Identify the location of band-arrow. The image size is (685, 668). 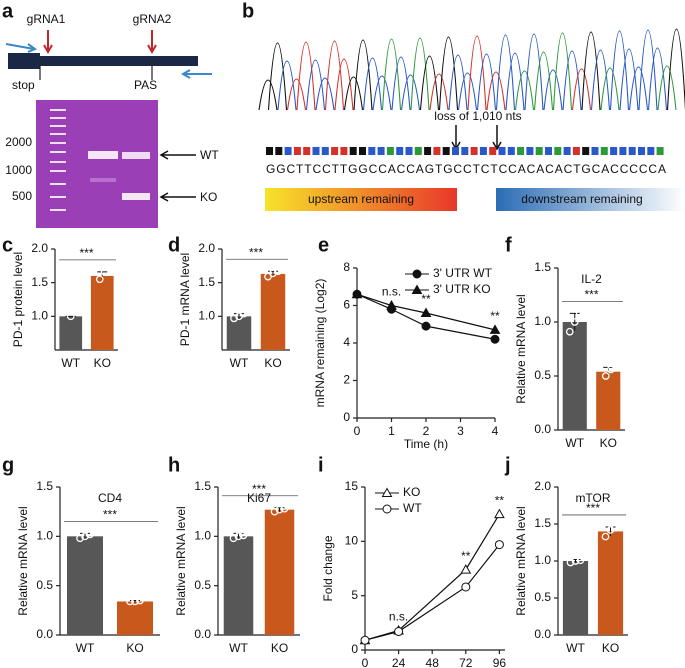
(177, 176).